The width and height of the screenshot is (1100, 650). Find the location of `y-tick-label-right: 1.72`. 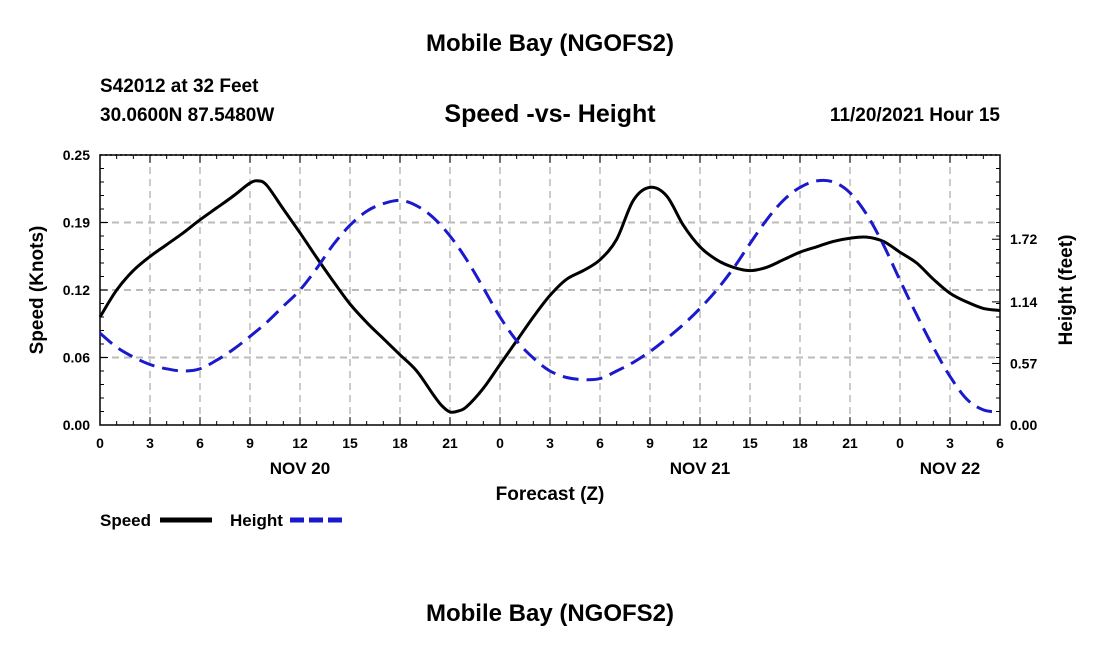

y-tick-label-right: 1.72 is located at coordinates (1023, 239).